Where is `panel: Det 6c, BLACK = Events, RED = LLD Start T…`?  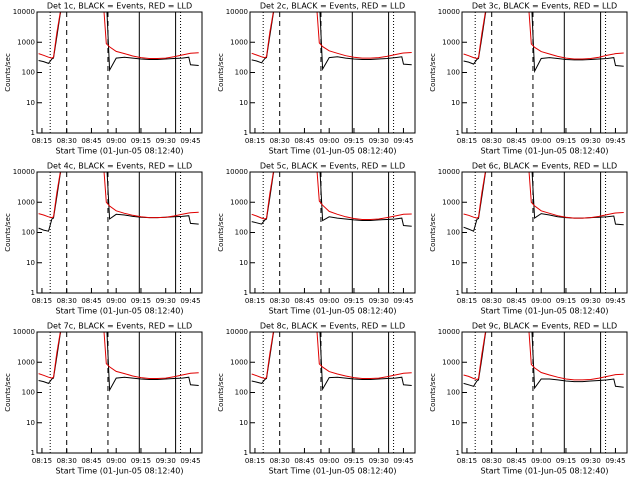
panel: Det 6c, BLACK = Events, RED = LLD Start T… is located at coordinates (528, 239).